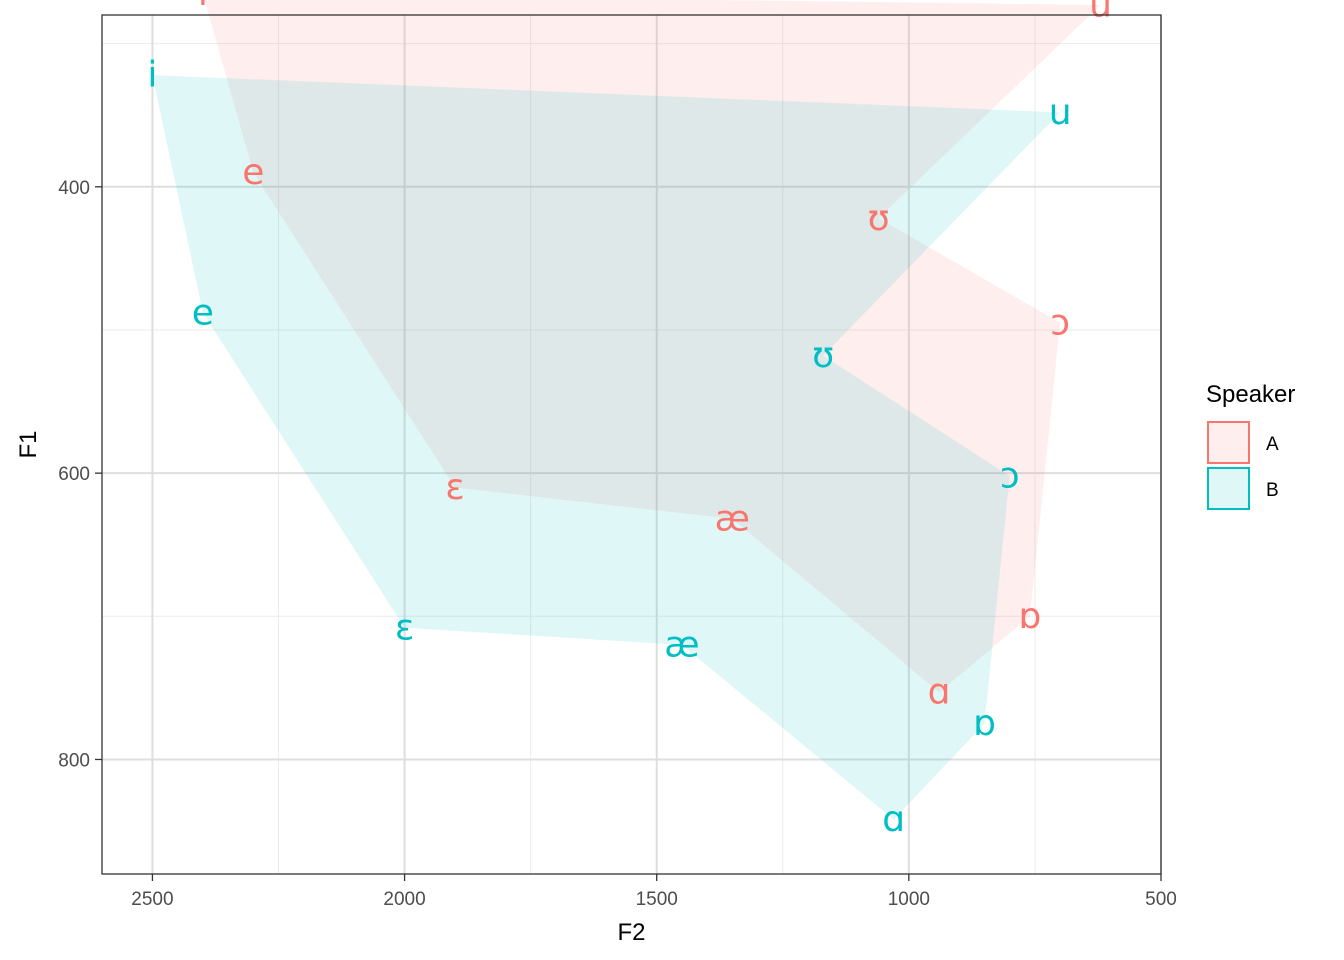 The image size is (1344, 960). What do you see at coordinates (404, 899) in the screenshot?
I see `x-tick-label: 2000` at bounding box center [404, 899].